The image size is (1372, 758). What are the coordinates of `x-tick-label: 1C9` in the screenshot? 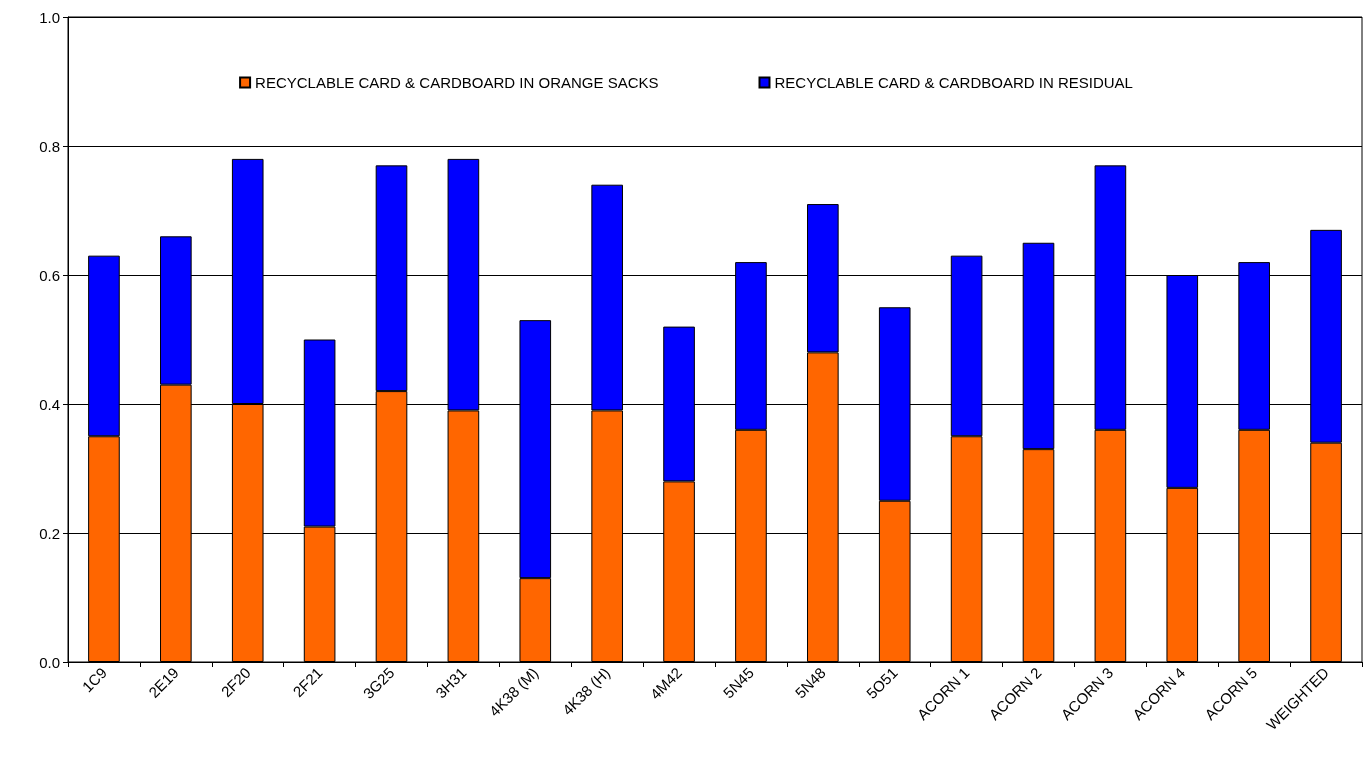 It's located at (94, 679).